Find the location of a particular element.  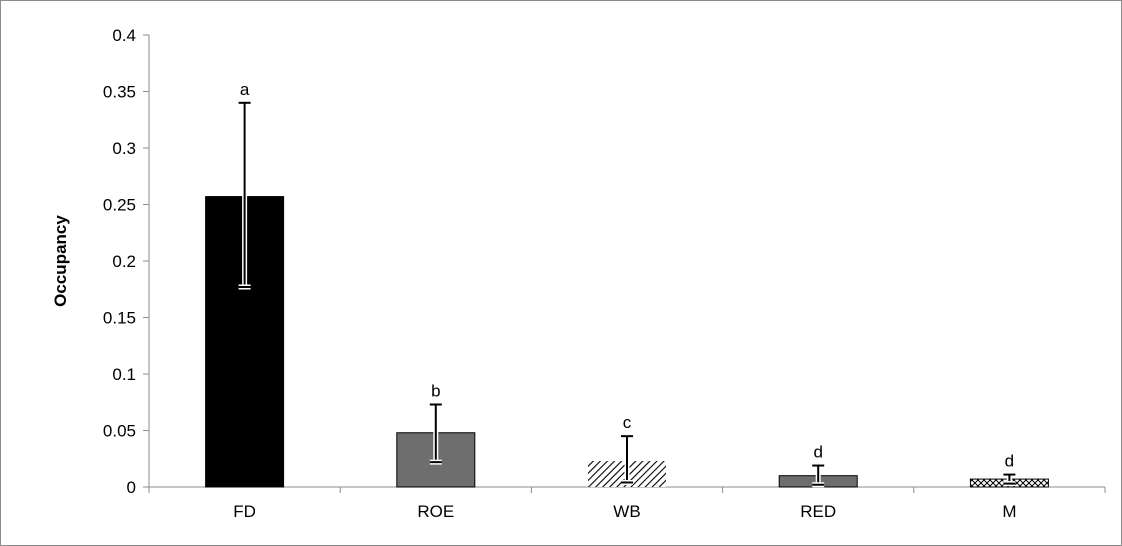

y-tick-label: 0.15 is located at coordinates (119, 318).